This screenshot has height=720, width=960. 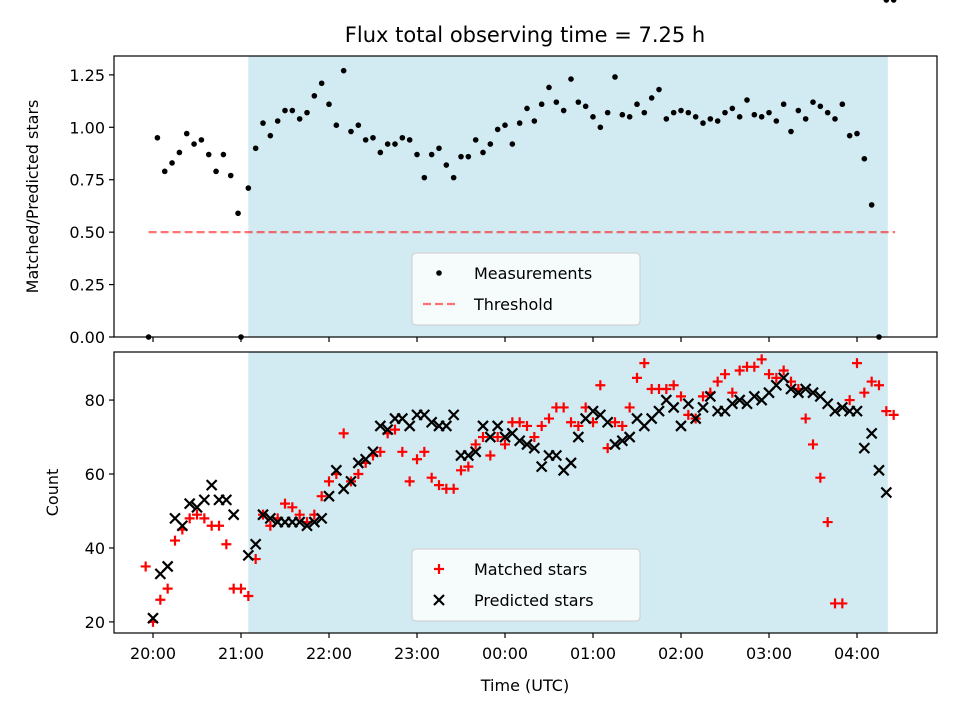 What do you see at coordinates (153, 653) in the screenshot?
I see `x-tick-label: 20:00` at bounding box center [153, 653].